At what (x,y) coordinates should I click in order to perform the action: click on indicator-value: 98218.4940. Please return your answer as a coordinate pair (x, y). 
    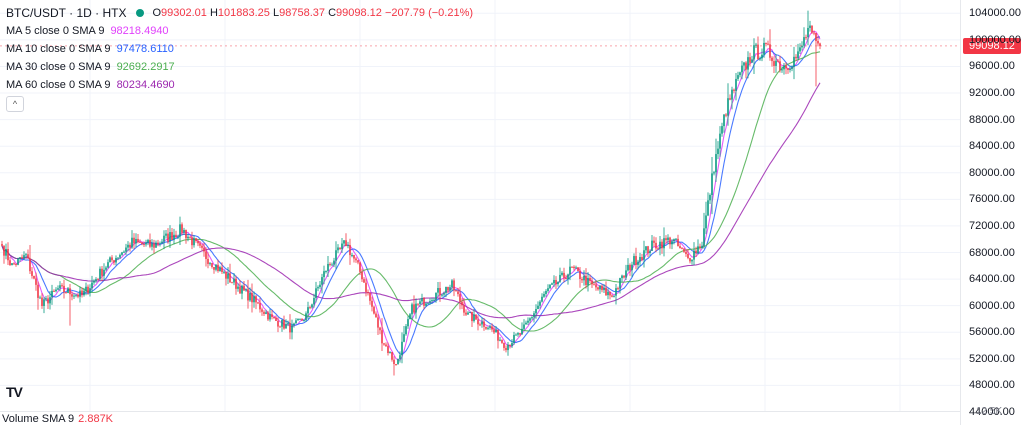
    Looking at the image, I should click on (139, 31).